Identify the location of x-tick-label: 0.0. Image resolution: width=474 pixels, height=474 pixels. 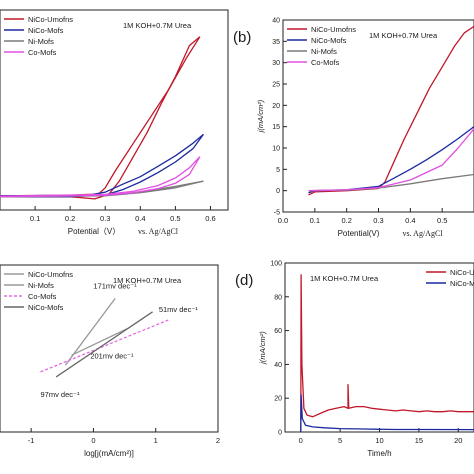
(283, 220).